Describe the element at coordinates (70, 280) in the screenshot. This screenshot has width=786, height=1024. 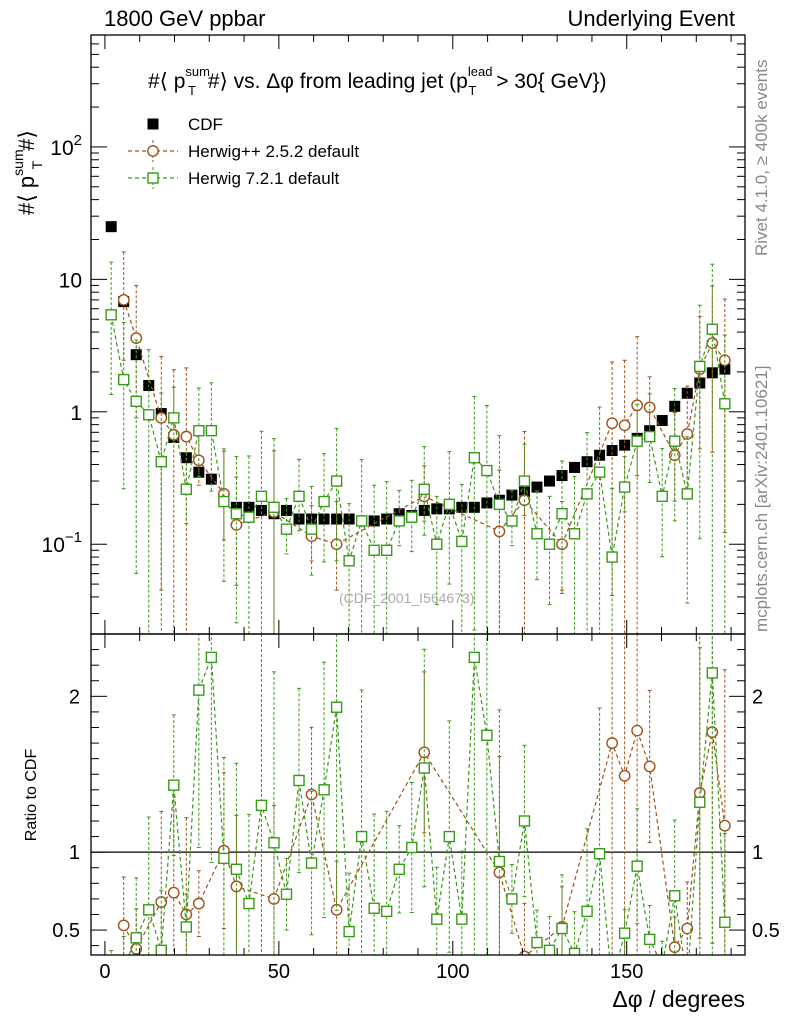
I see `y-tick-label: 10` at that location.